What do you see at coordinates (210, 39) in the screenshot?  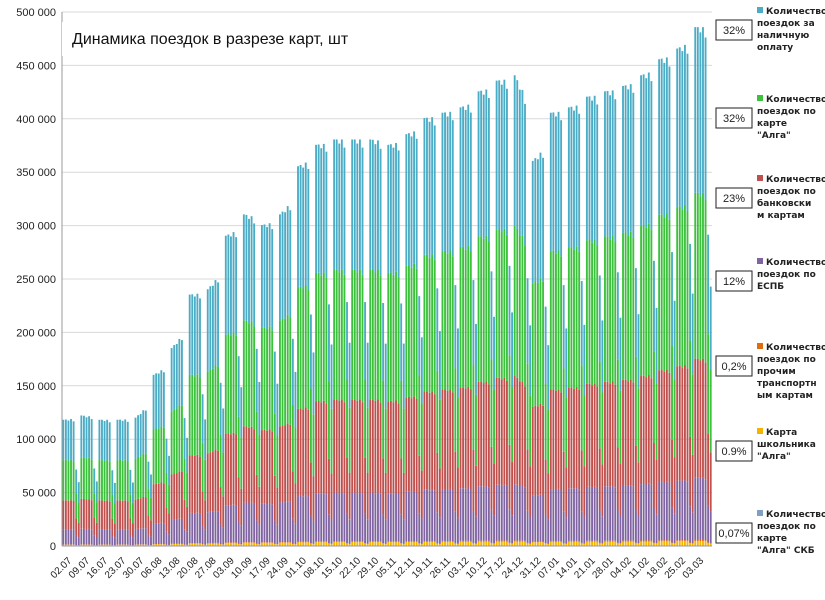 I see `chart-title: Динамика поездок в разрезе карт, шт` at bounding box center [210, 39].